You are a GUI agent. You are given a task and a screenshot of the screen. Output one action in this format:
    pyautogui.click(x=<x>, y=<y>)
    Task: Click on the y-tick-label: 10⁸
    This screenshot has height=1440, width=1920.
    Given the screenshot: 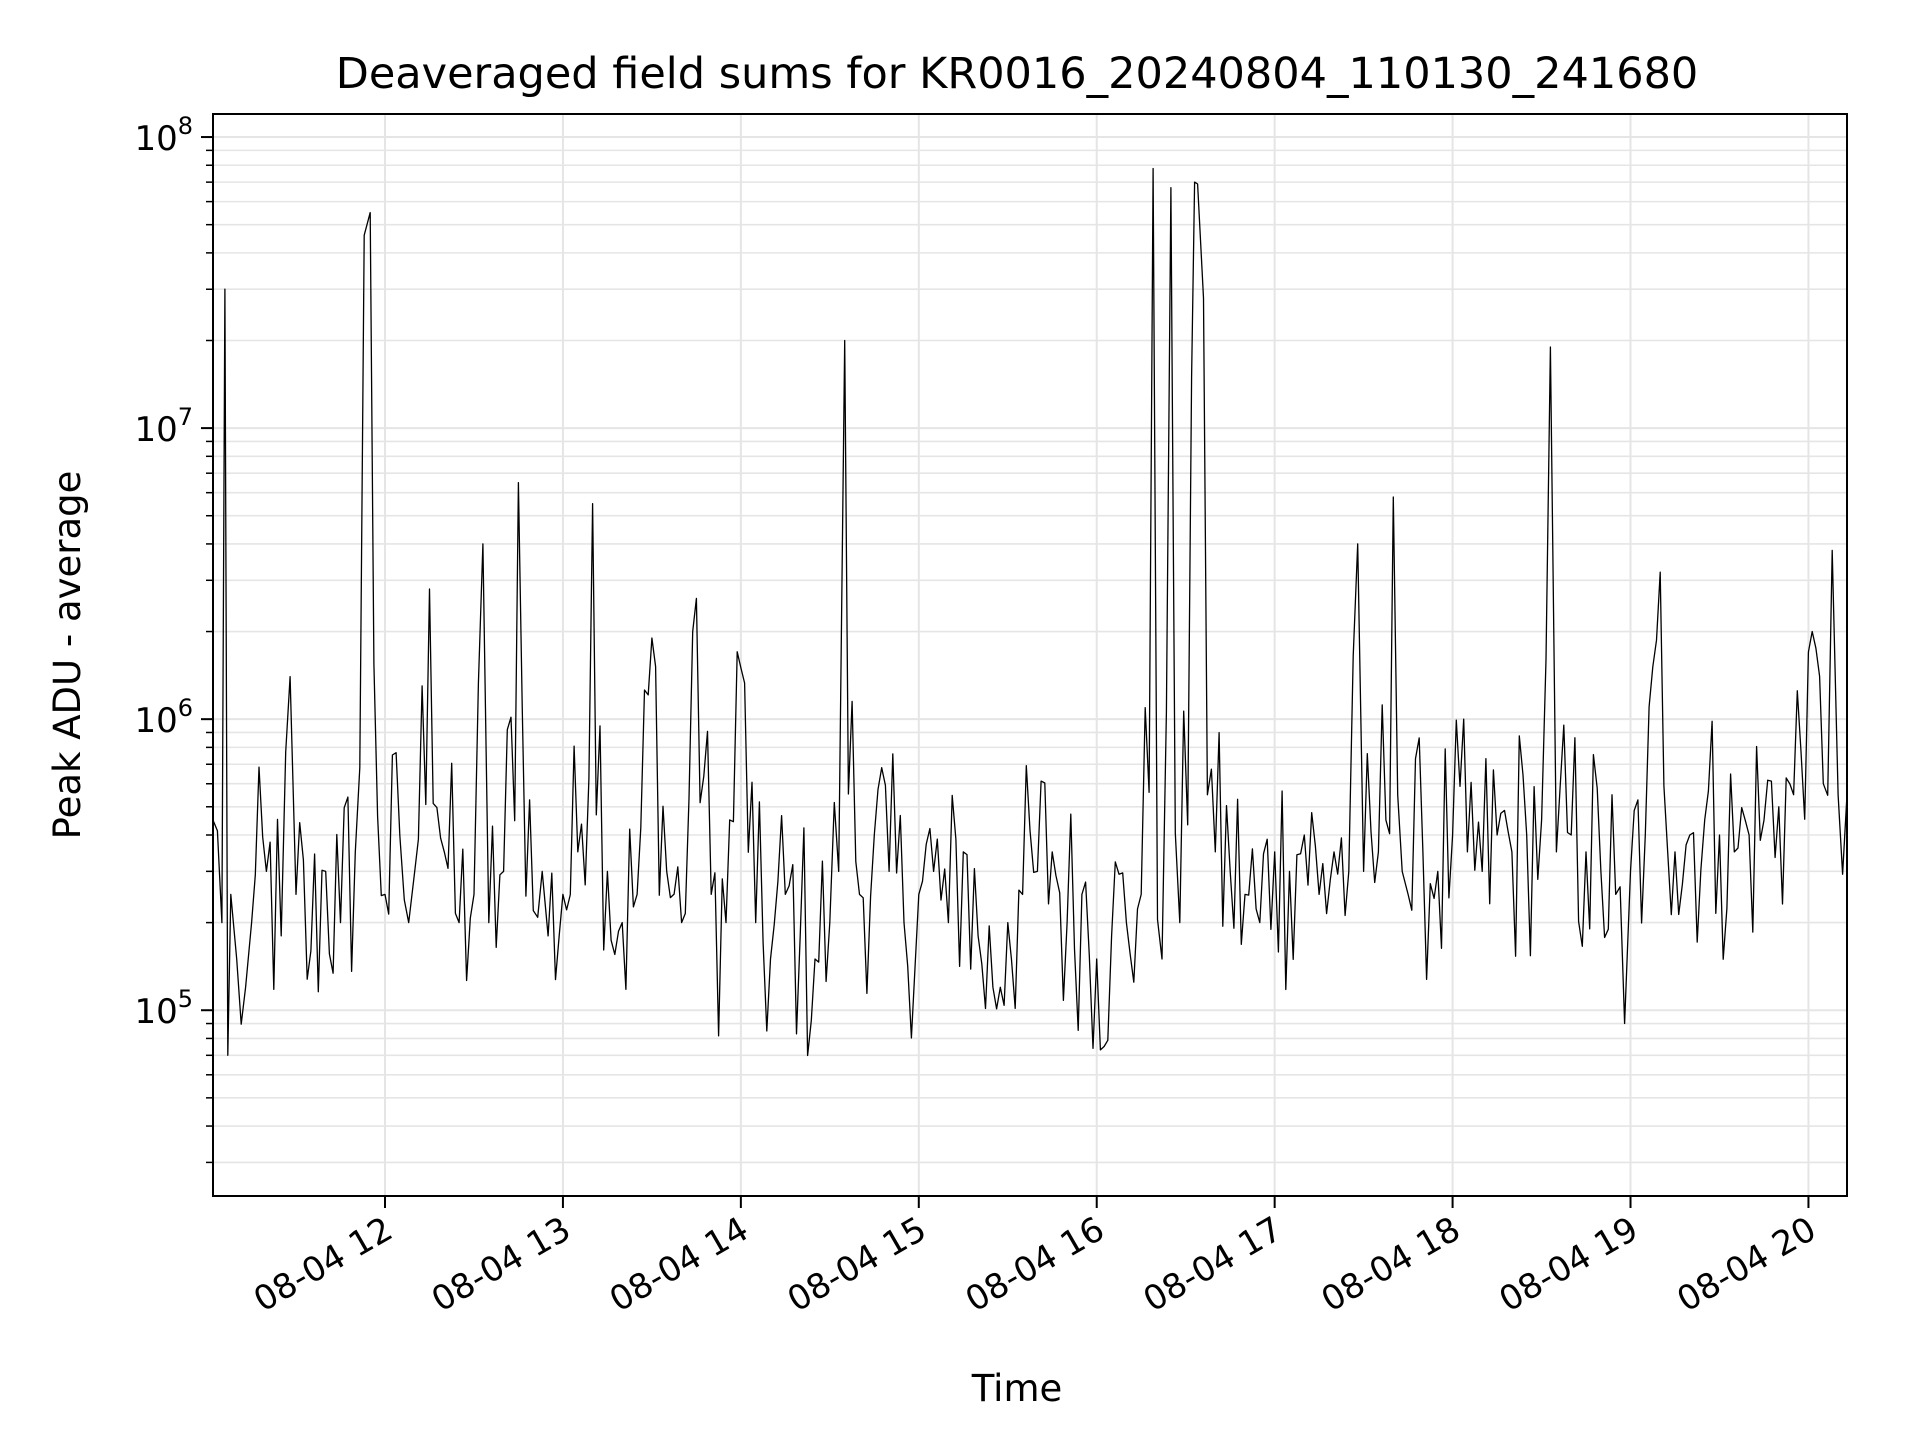 What is the action you would take?
    pyautogui.click(x=163, y=135)
    